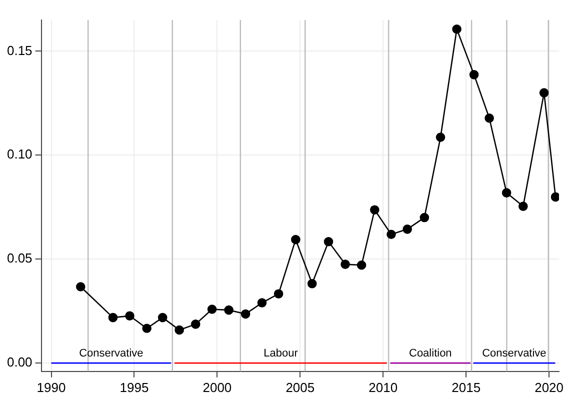  What do you see at coordinates (19, 362) in the screenshot?
I see `y-tick-label: 0.00` at bounding box center [19, 362].